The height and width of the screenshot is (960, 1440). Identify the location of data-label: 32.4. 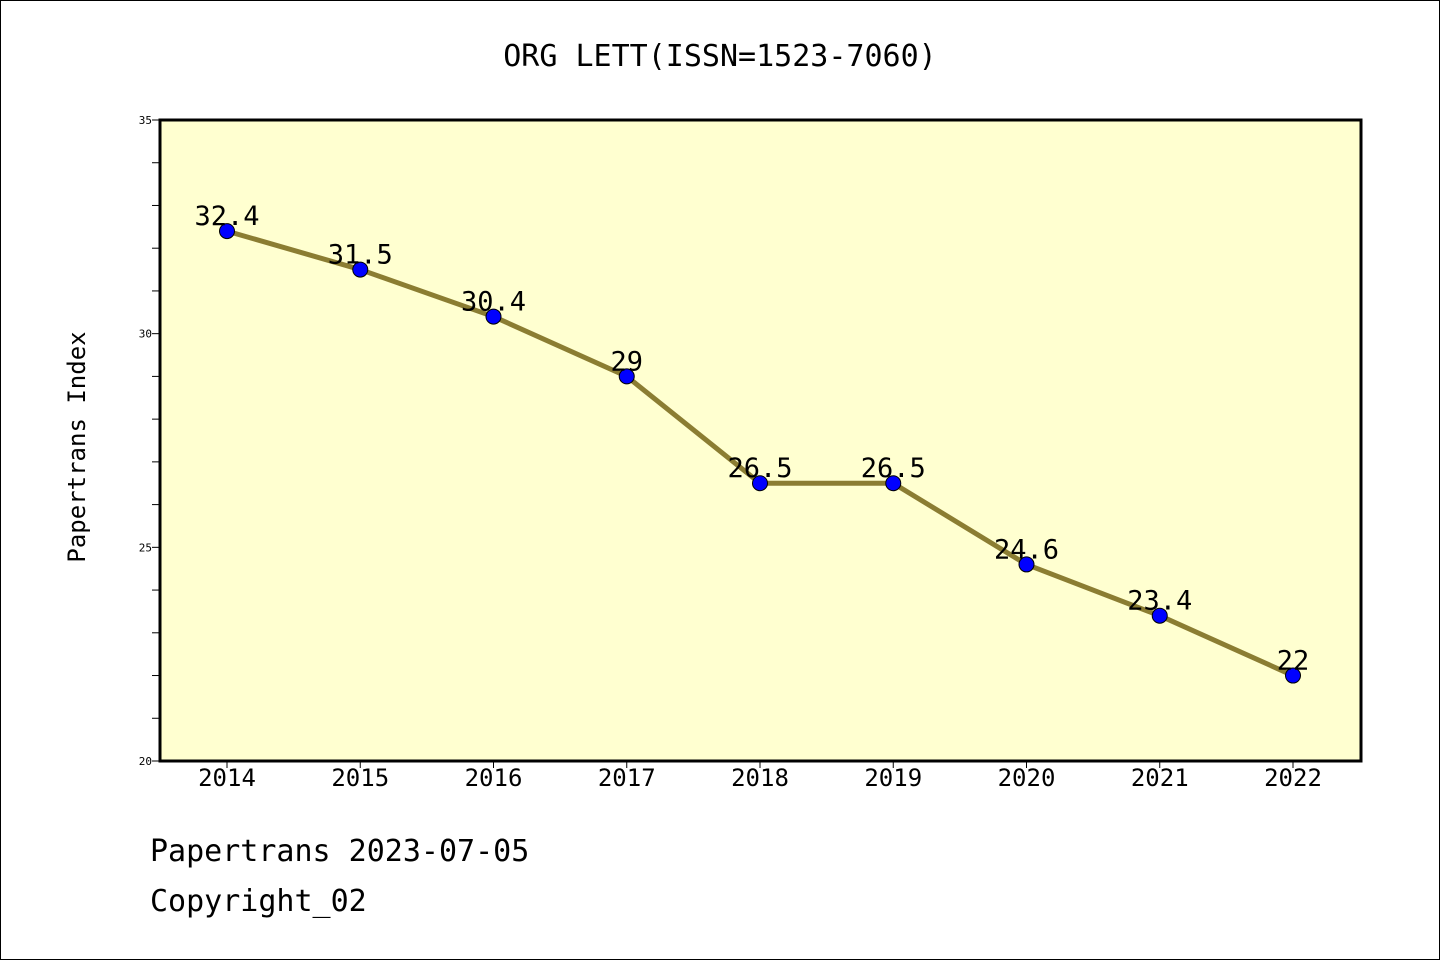
(226, 216).